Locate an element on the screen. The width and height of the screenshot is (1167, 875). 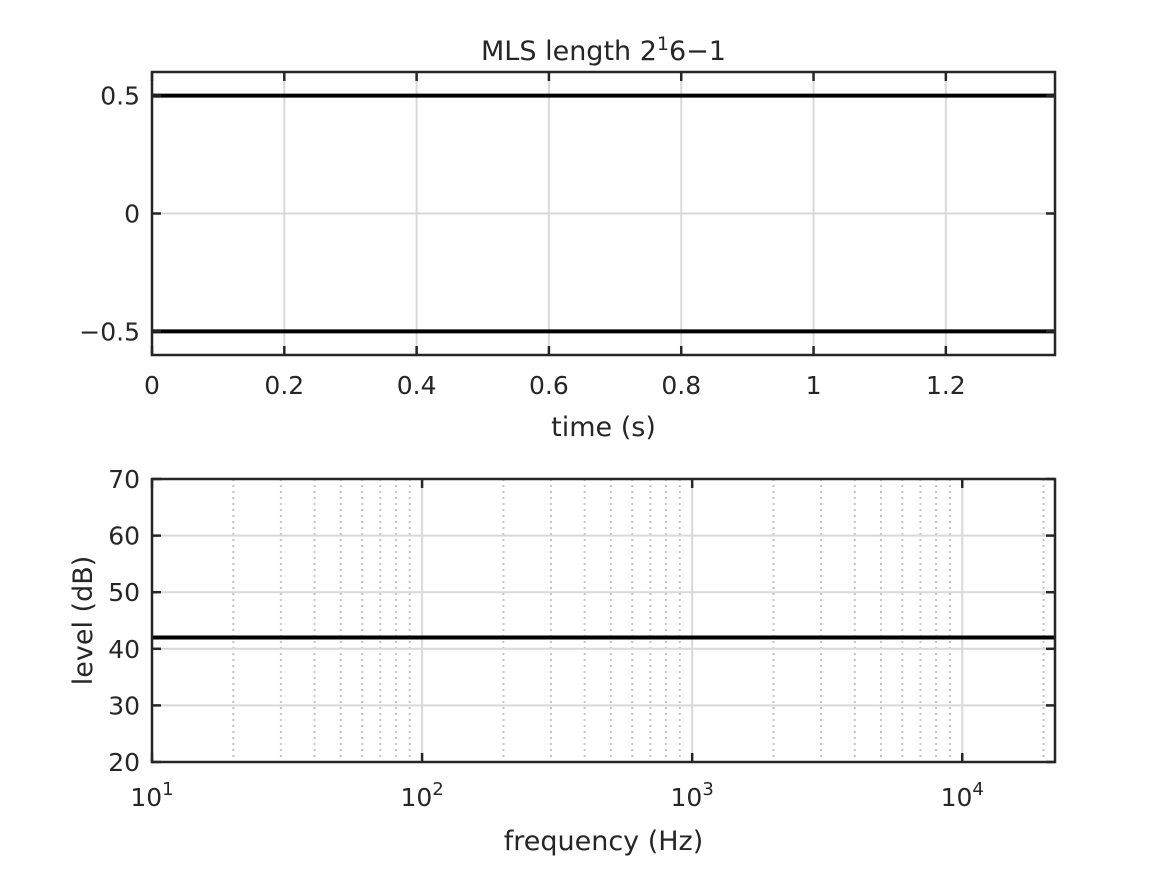
x-tick-label: 0.6 is located at coordinates (549, 385).